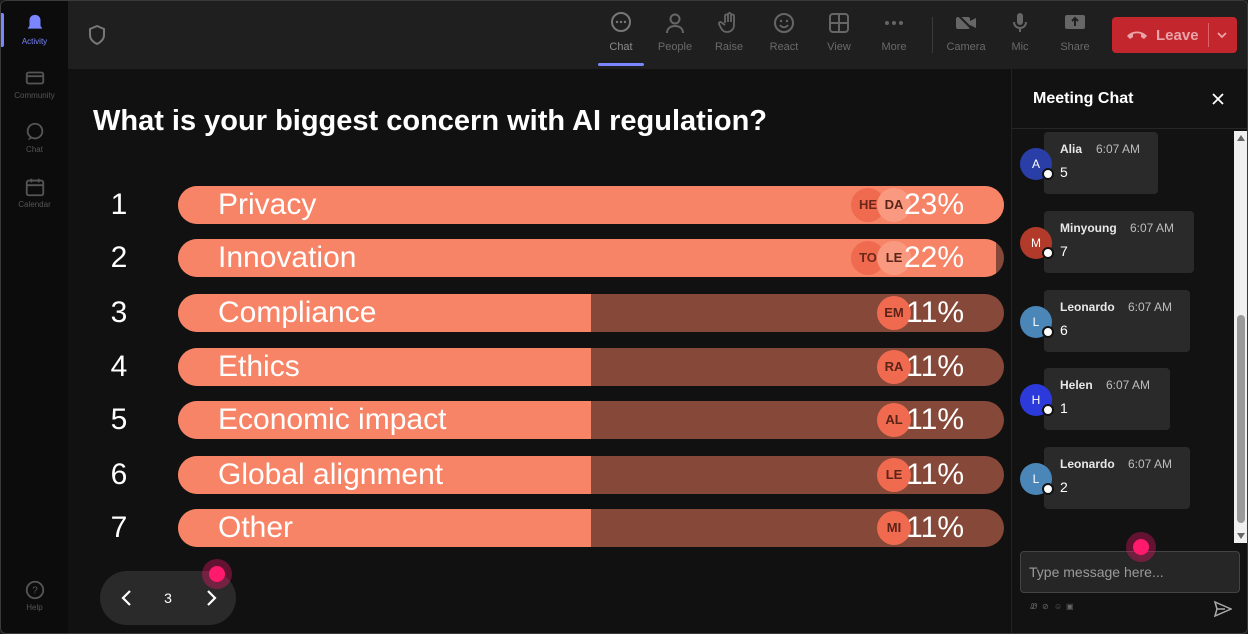 This screenshot has height=634, width=1248. What do you see at coordinates (553, 528) in the screenshot?
I see `poll-option-row: 7 Other MI 11%` at bounding box center [553, 528].